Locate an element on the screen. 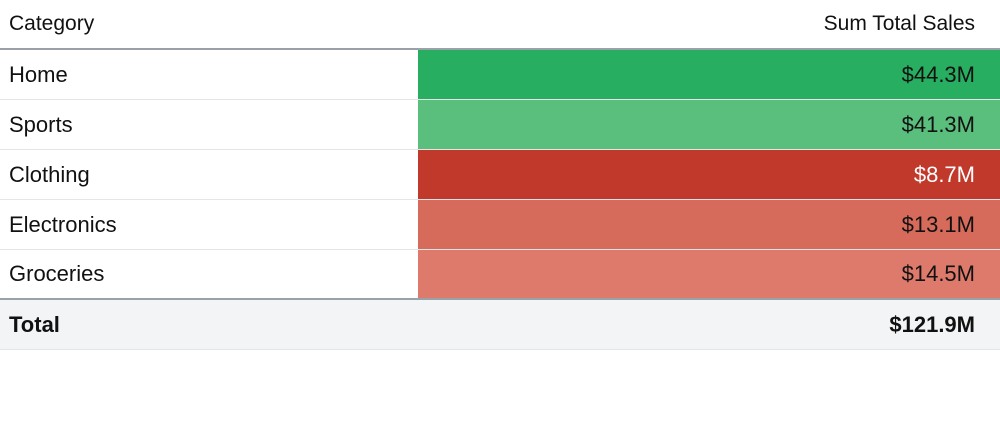 The height and width of the screenshot is (432, 1000). category-cell: Sports is located at coordinates (41, 124).